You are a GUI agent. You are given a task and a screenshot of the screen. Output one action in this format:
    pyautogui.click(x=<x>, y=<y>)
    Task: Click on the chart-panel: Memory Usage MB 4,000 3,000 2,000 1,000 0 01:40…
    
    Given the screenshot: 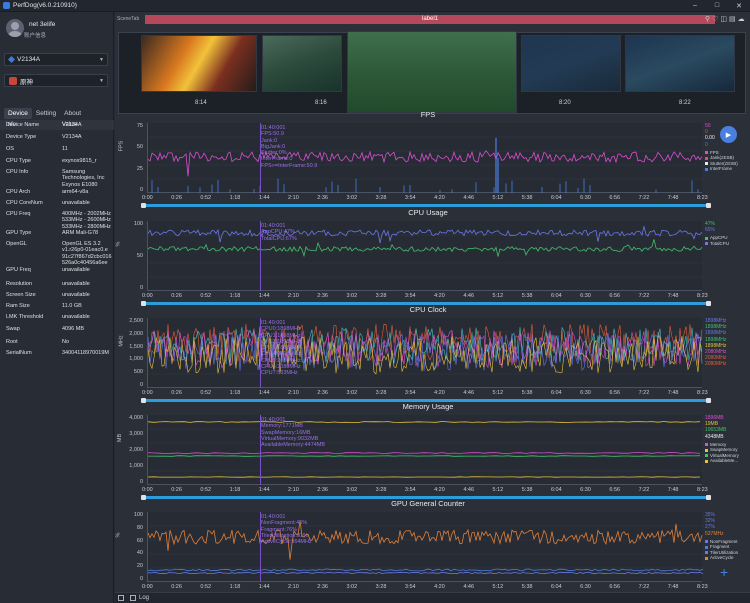 What is the action you would take?
    pyautogui.click(x=428, y=451)
    